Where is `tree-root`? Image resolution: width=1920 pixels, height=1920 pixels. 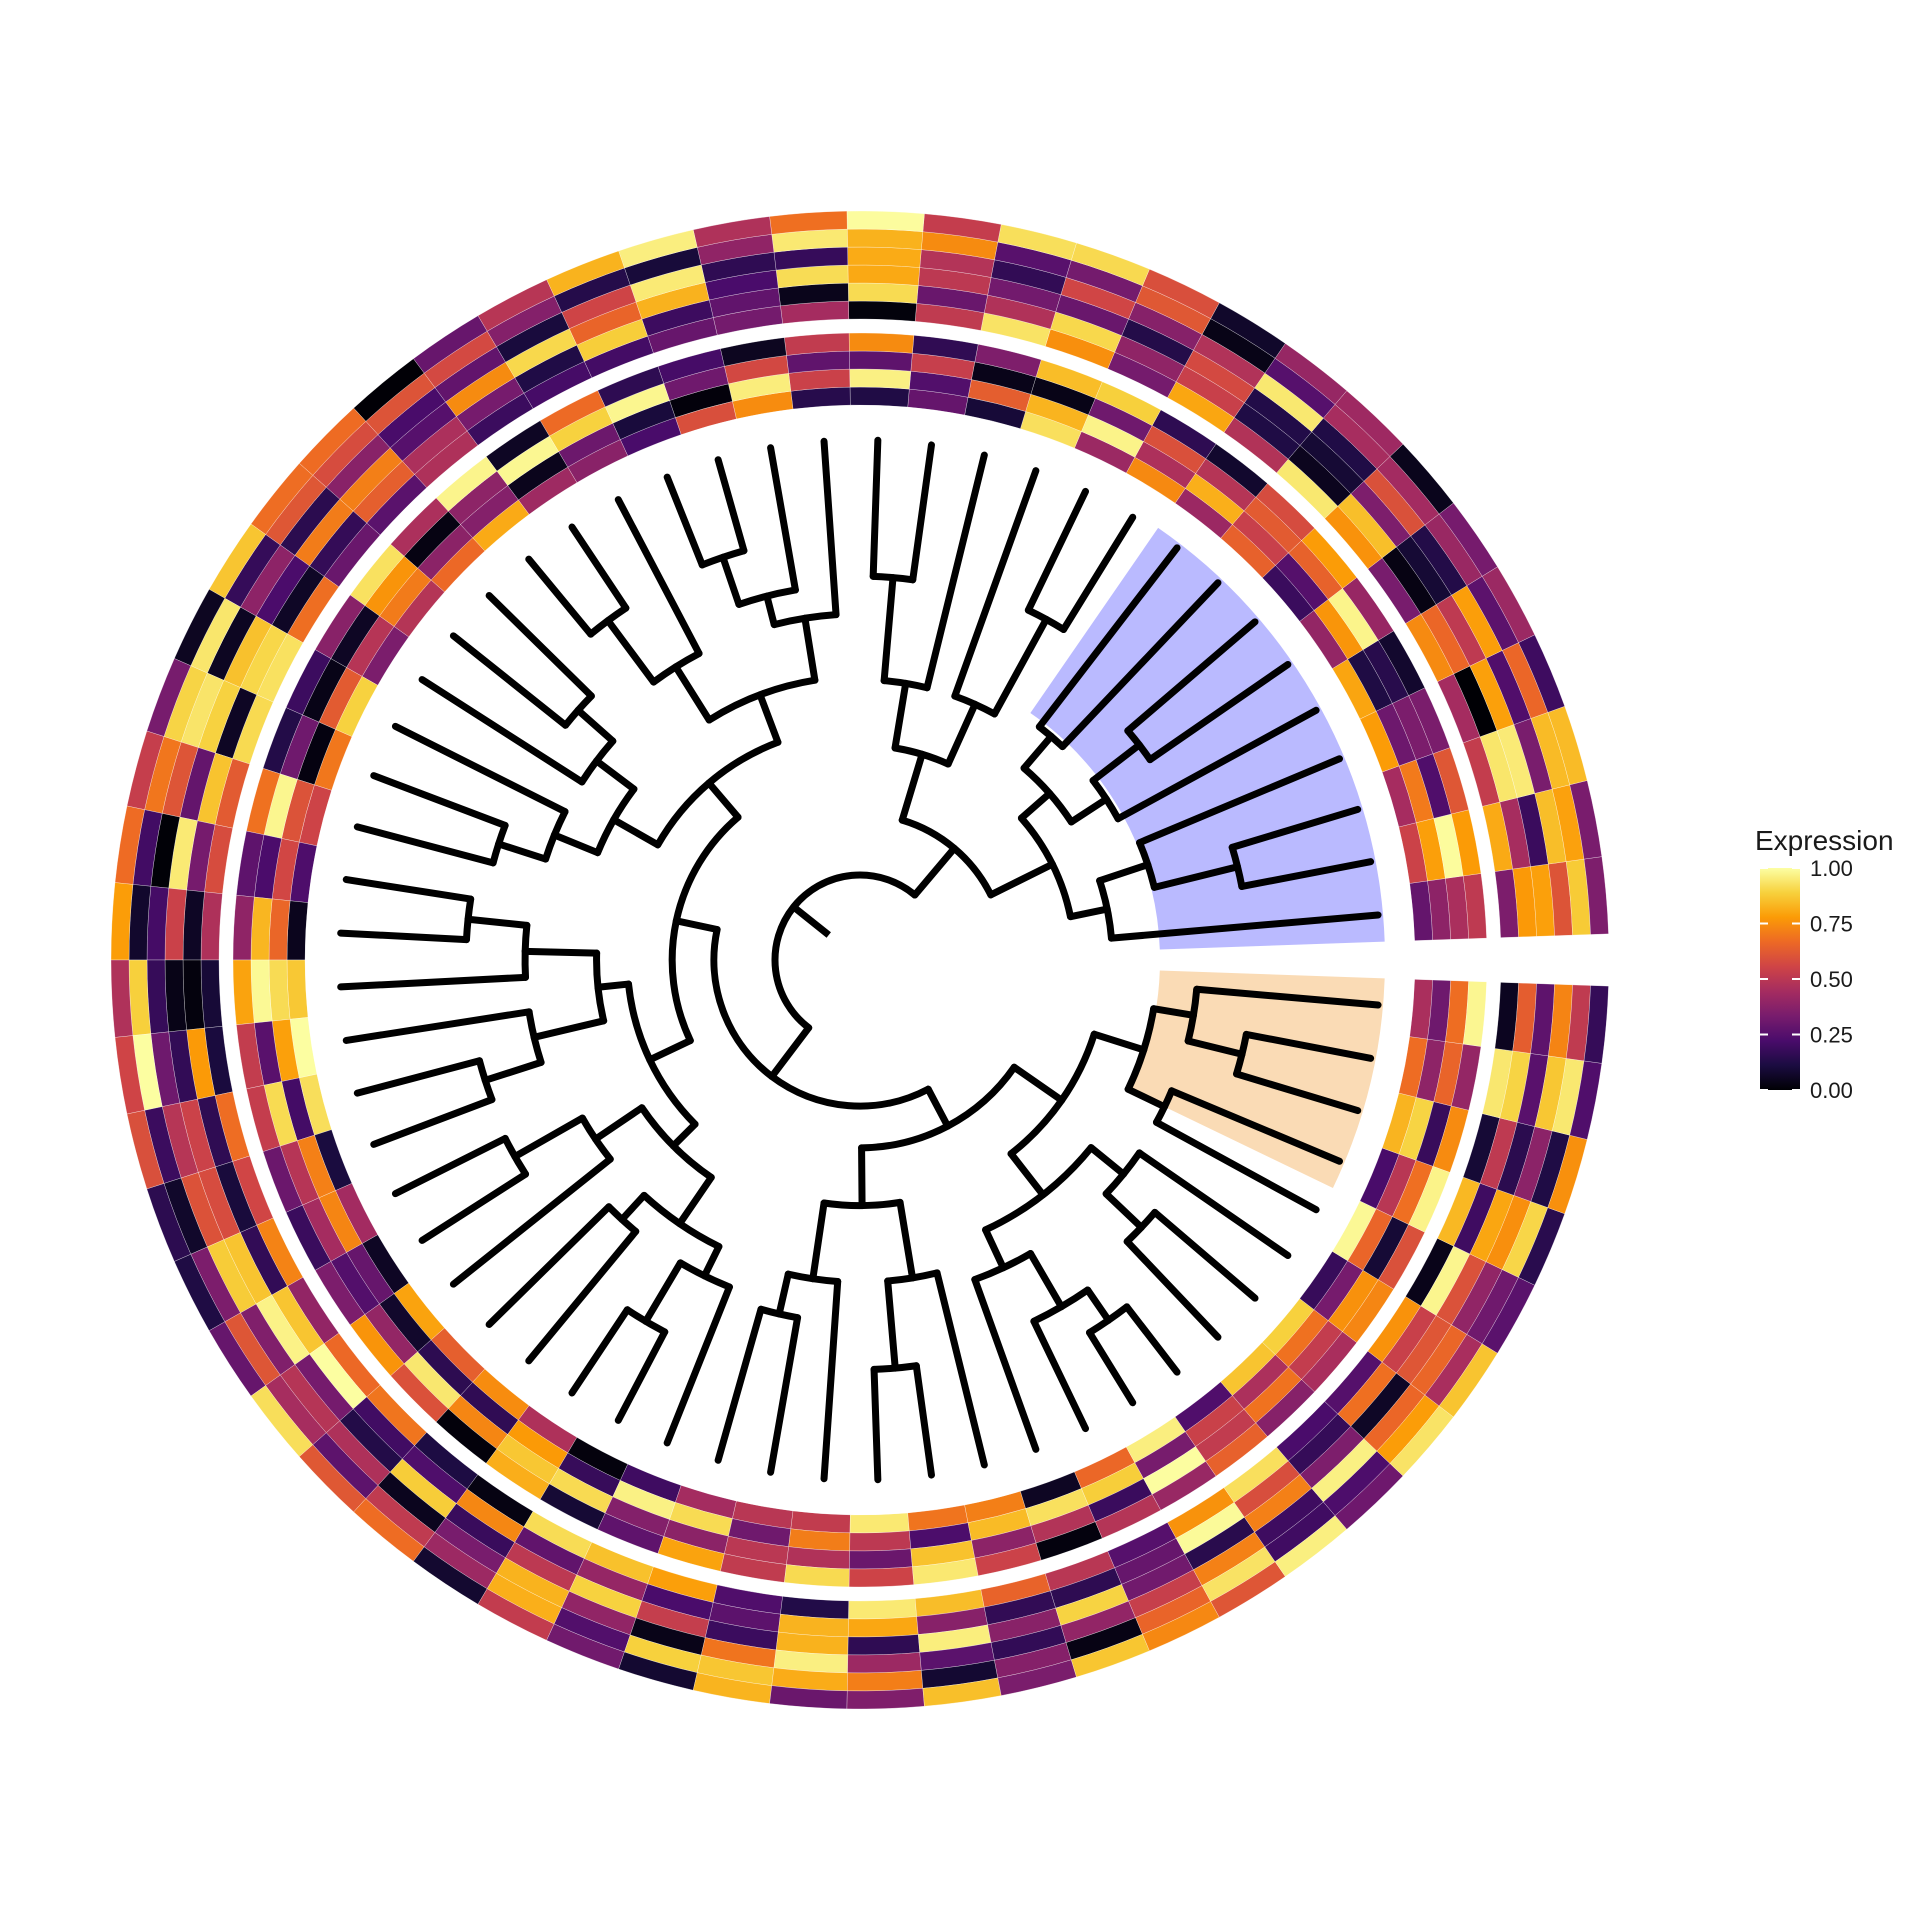 tree-root is located at coordinates (811, 921).